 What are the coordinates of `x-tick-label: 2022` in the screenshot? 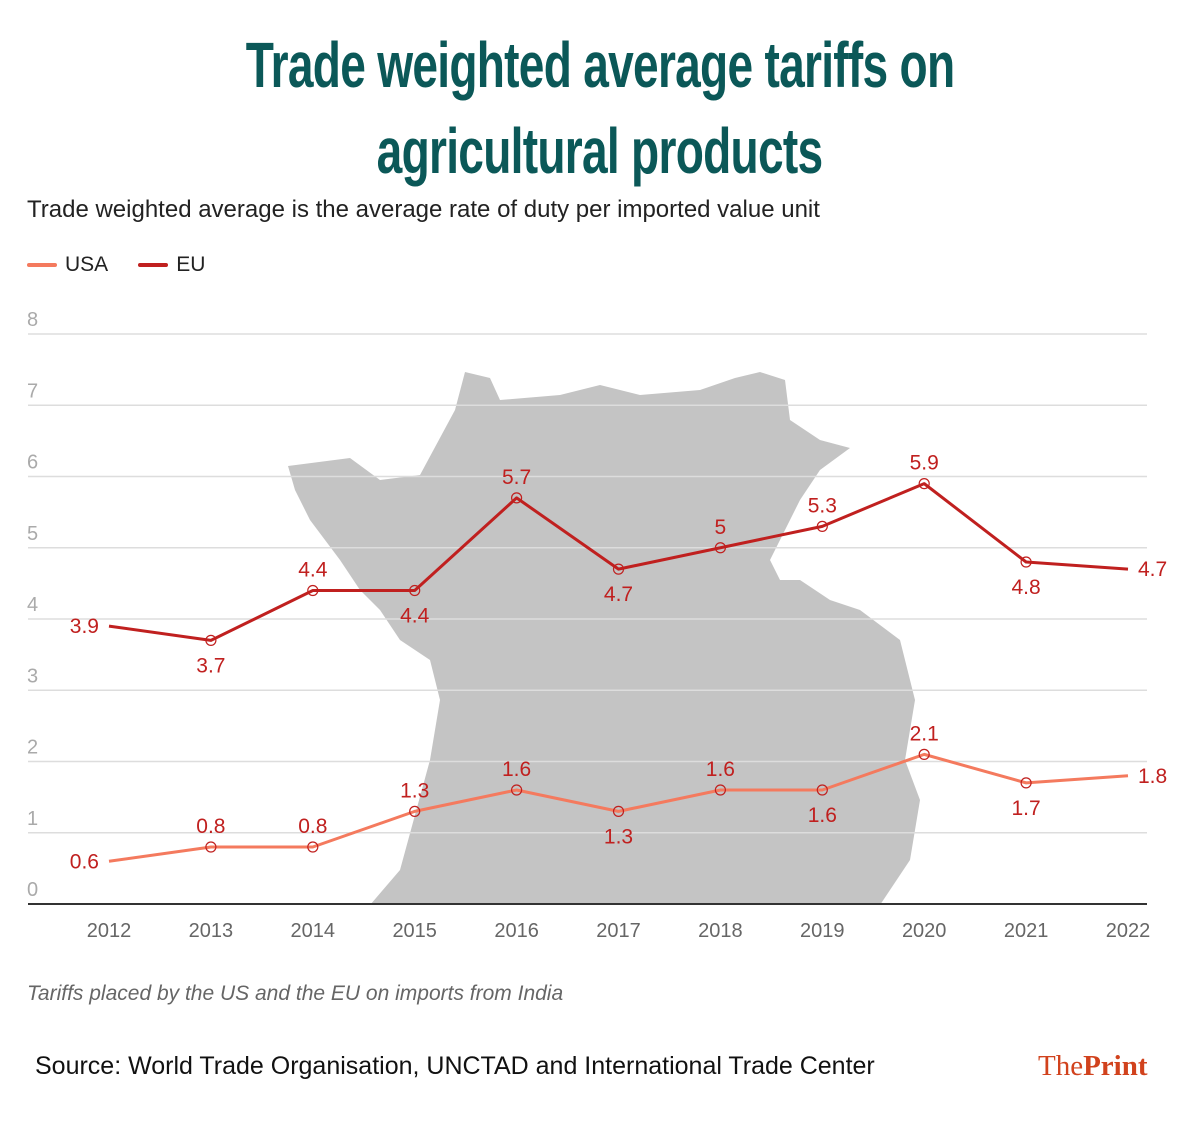 It's located at (1128, 931).